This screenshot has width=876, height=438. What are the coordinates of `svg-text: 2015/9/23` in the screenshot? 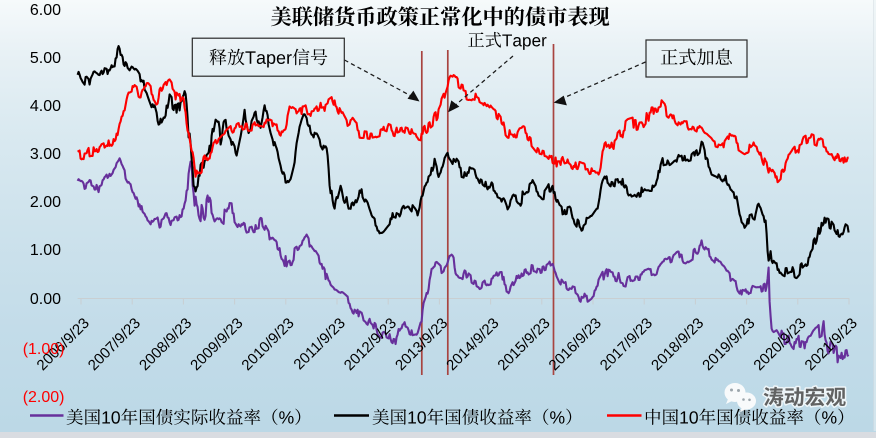 It's located at (523, 344).